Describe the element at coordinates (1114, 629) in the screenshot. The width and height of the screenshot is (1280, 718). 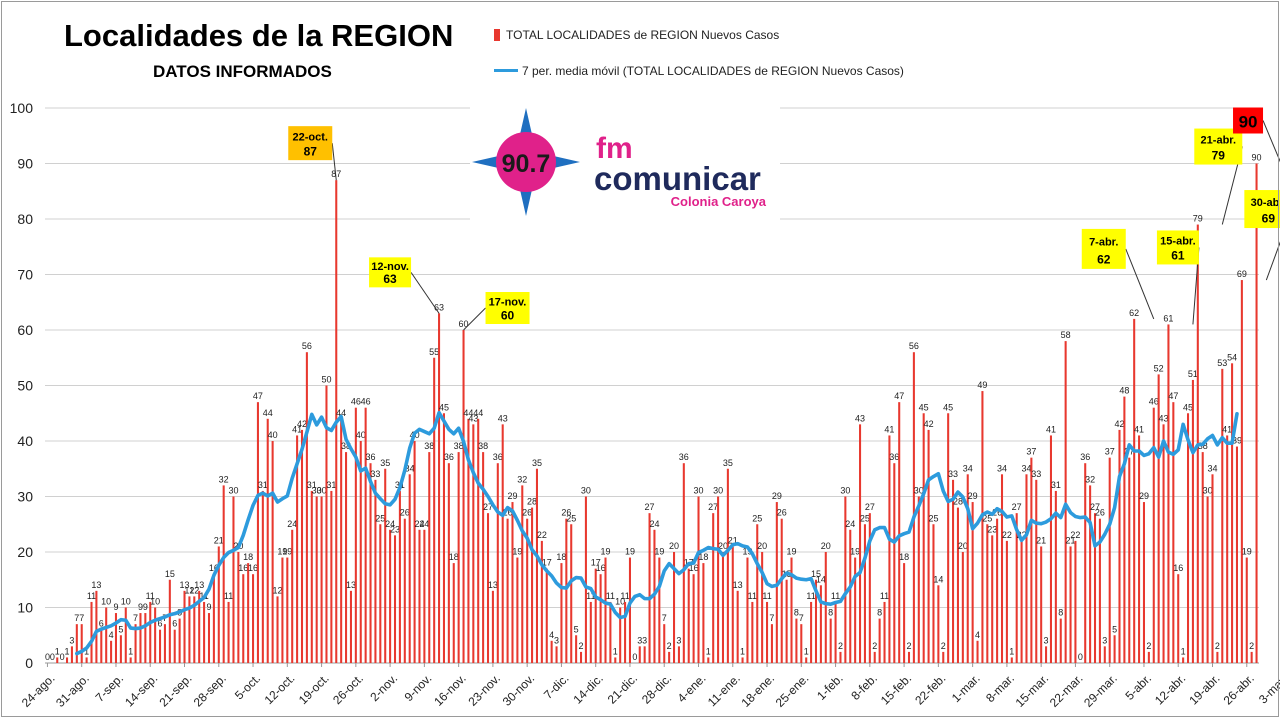
I see `bar-value-label: 5` at that location.